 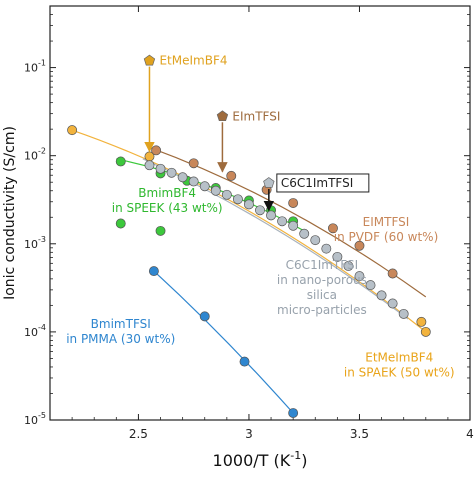 I want to click on annotation-marker-c6c1imtfsi_lit, so click(x=269, y=182).